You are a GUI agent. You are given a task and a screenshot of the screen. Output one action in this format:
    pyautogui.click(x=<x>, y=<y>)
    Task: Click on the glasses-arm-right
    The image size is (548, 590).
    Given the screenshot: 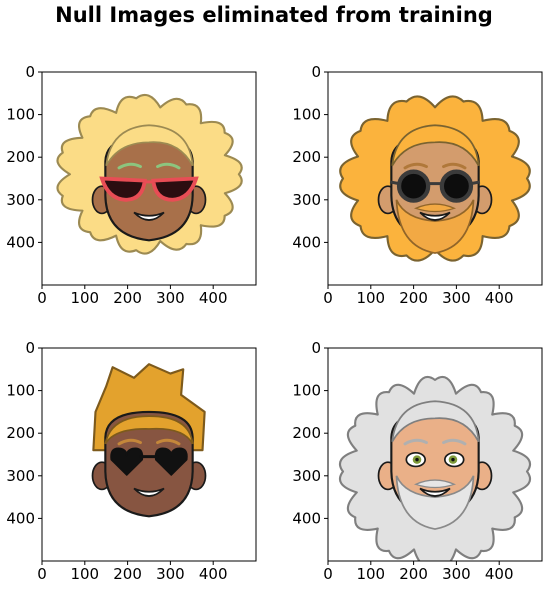 What is the action you would take?
    pyautogui.click(x=475, y=183)
    